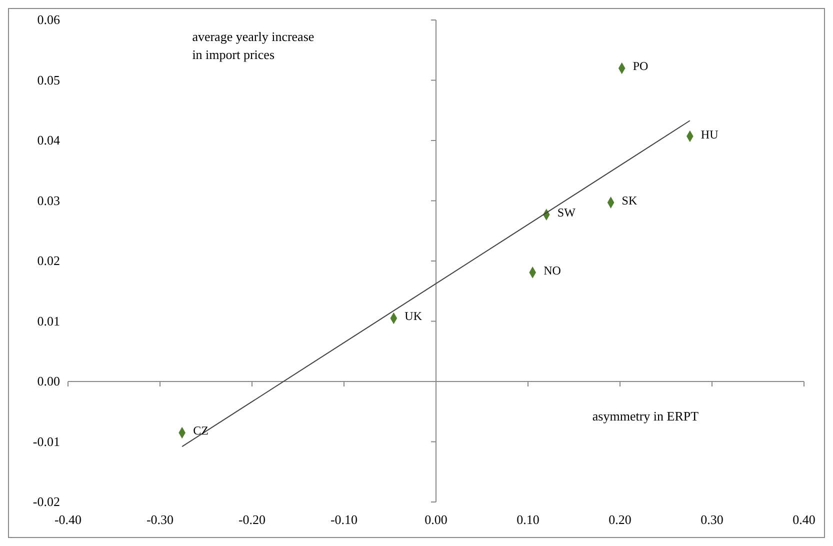  What do you see at coordinates (553, 270) in the screenshot?
I see `annotation: NO` at bounding box center [553, 270].